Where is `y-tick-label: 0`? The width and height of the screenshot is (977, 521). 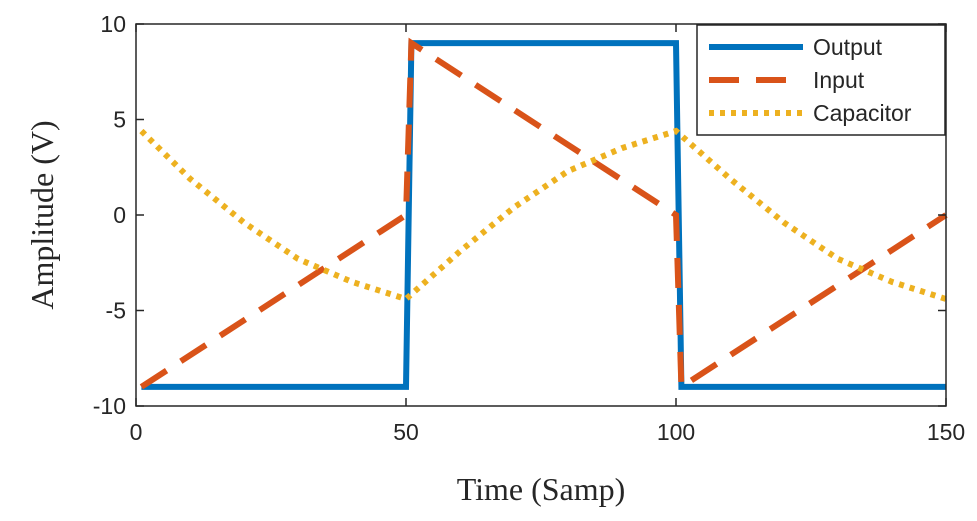 y-tick-label: 0 is located at coordinates (119, 215).